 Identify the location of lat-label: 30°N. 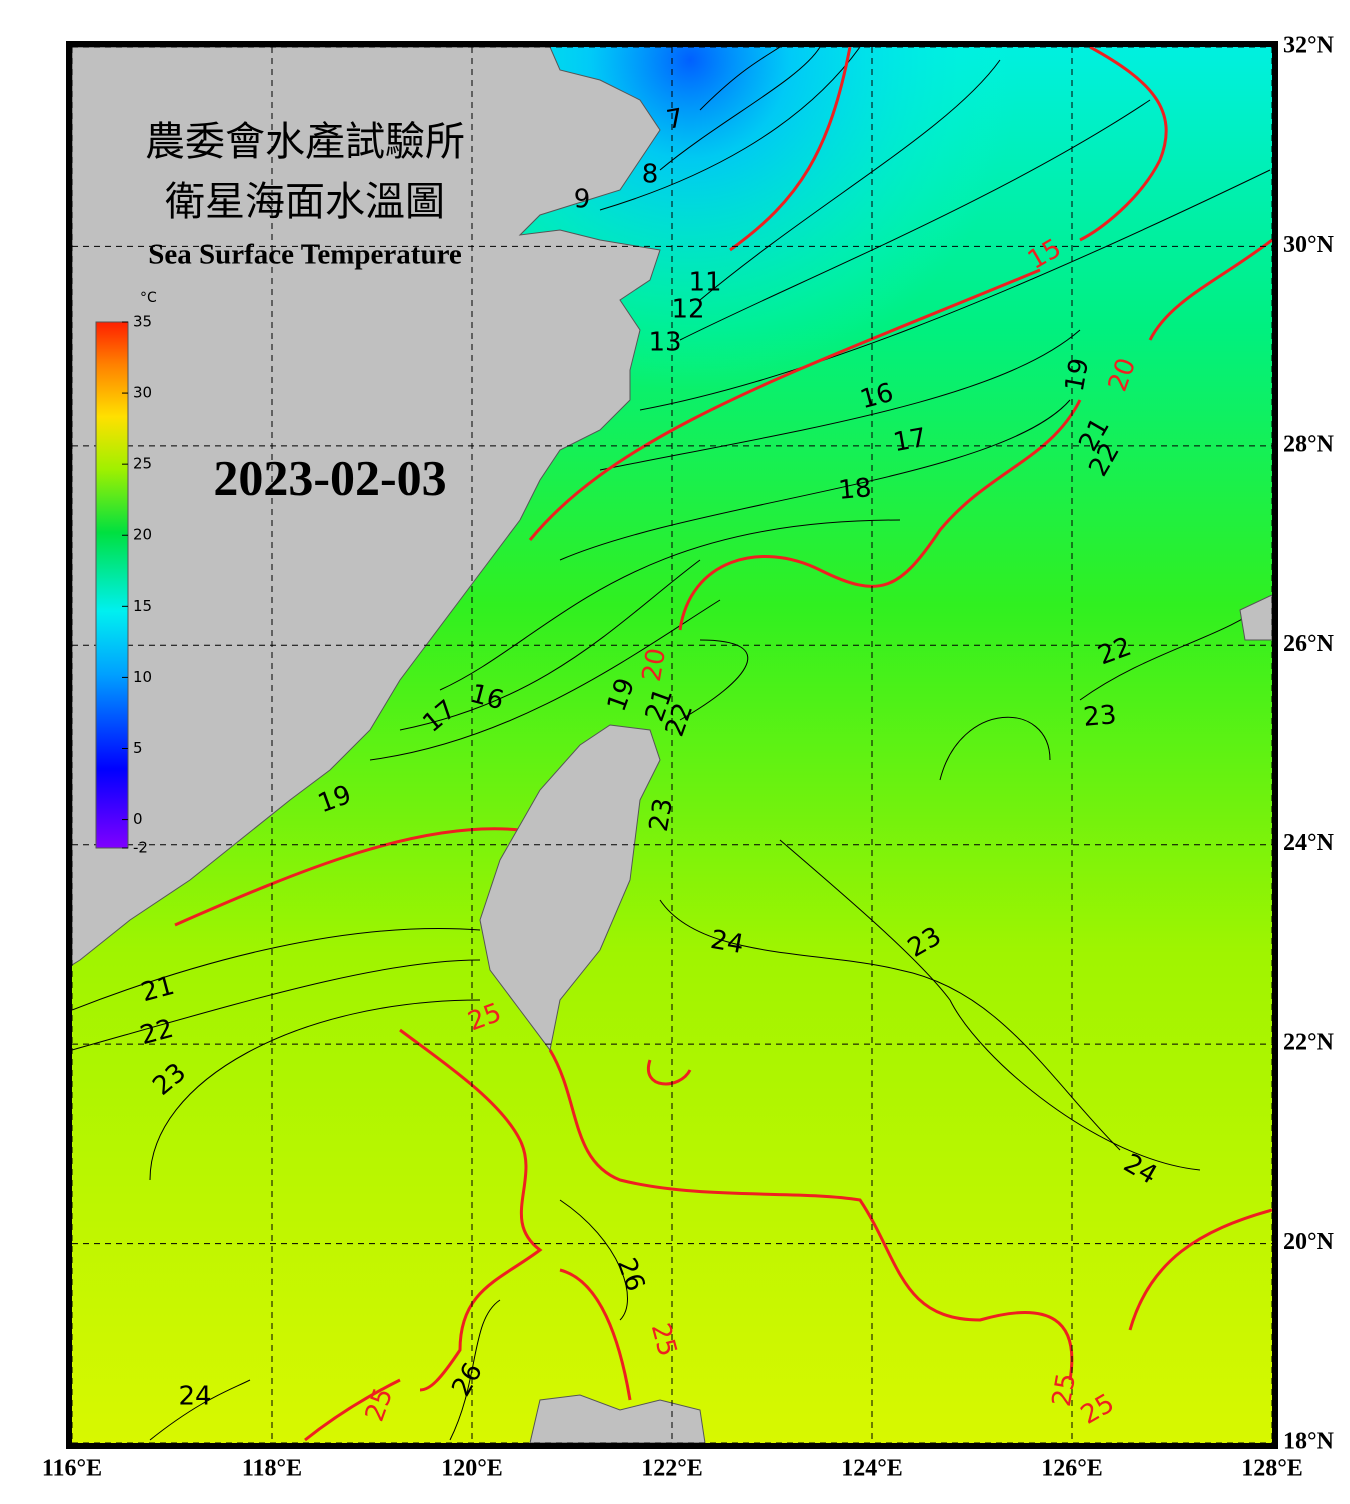
(1309, 245).